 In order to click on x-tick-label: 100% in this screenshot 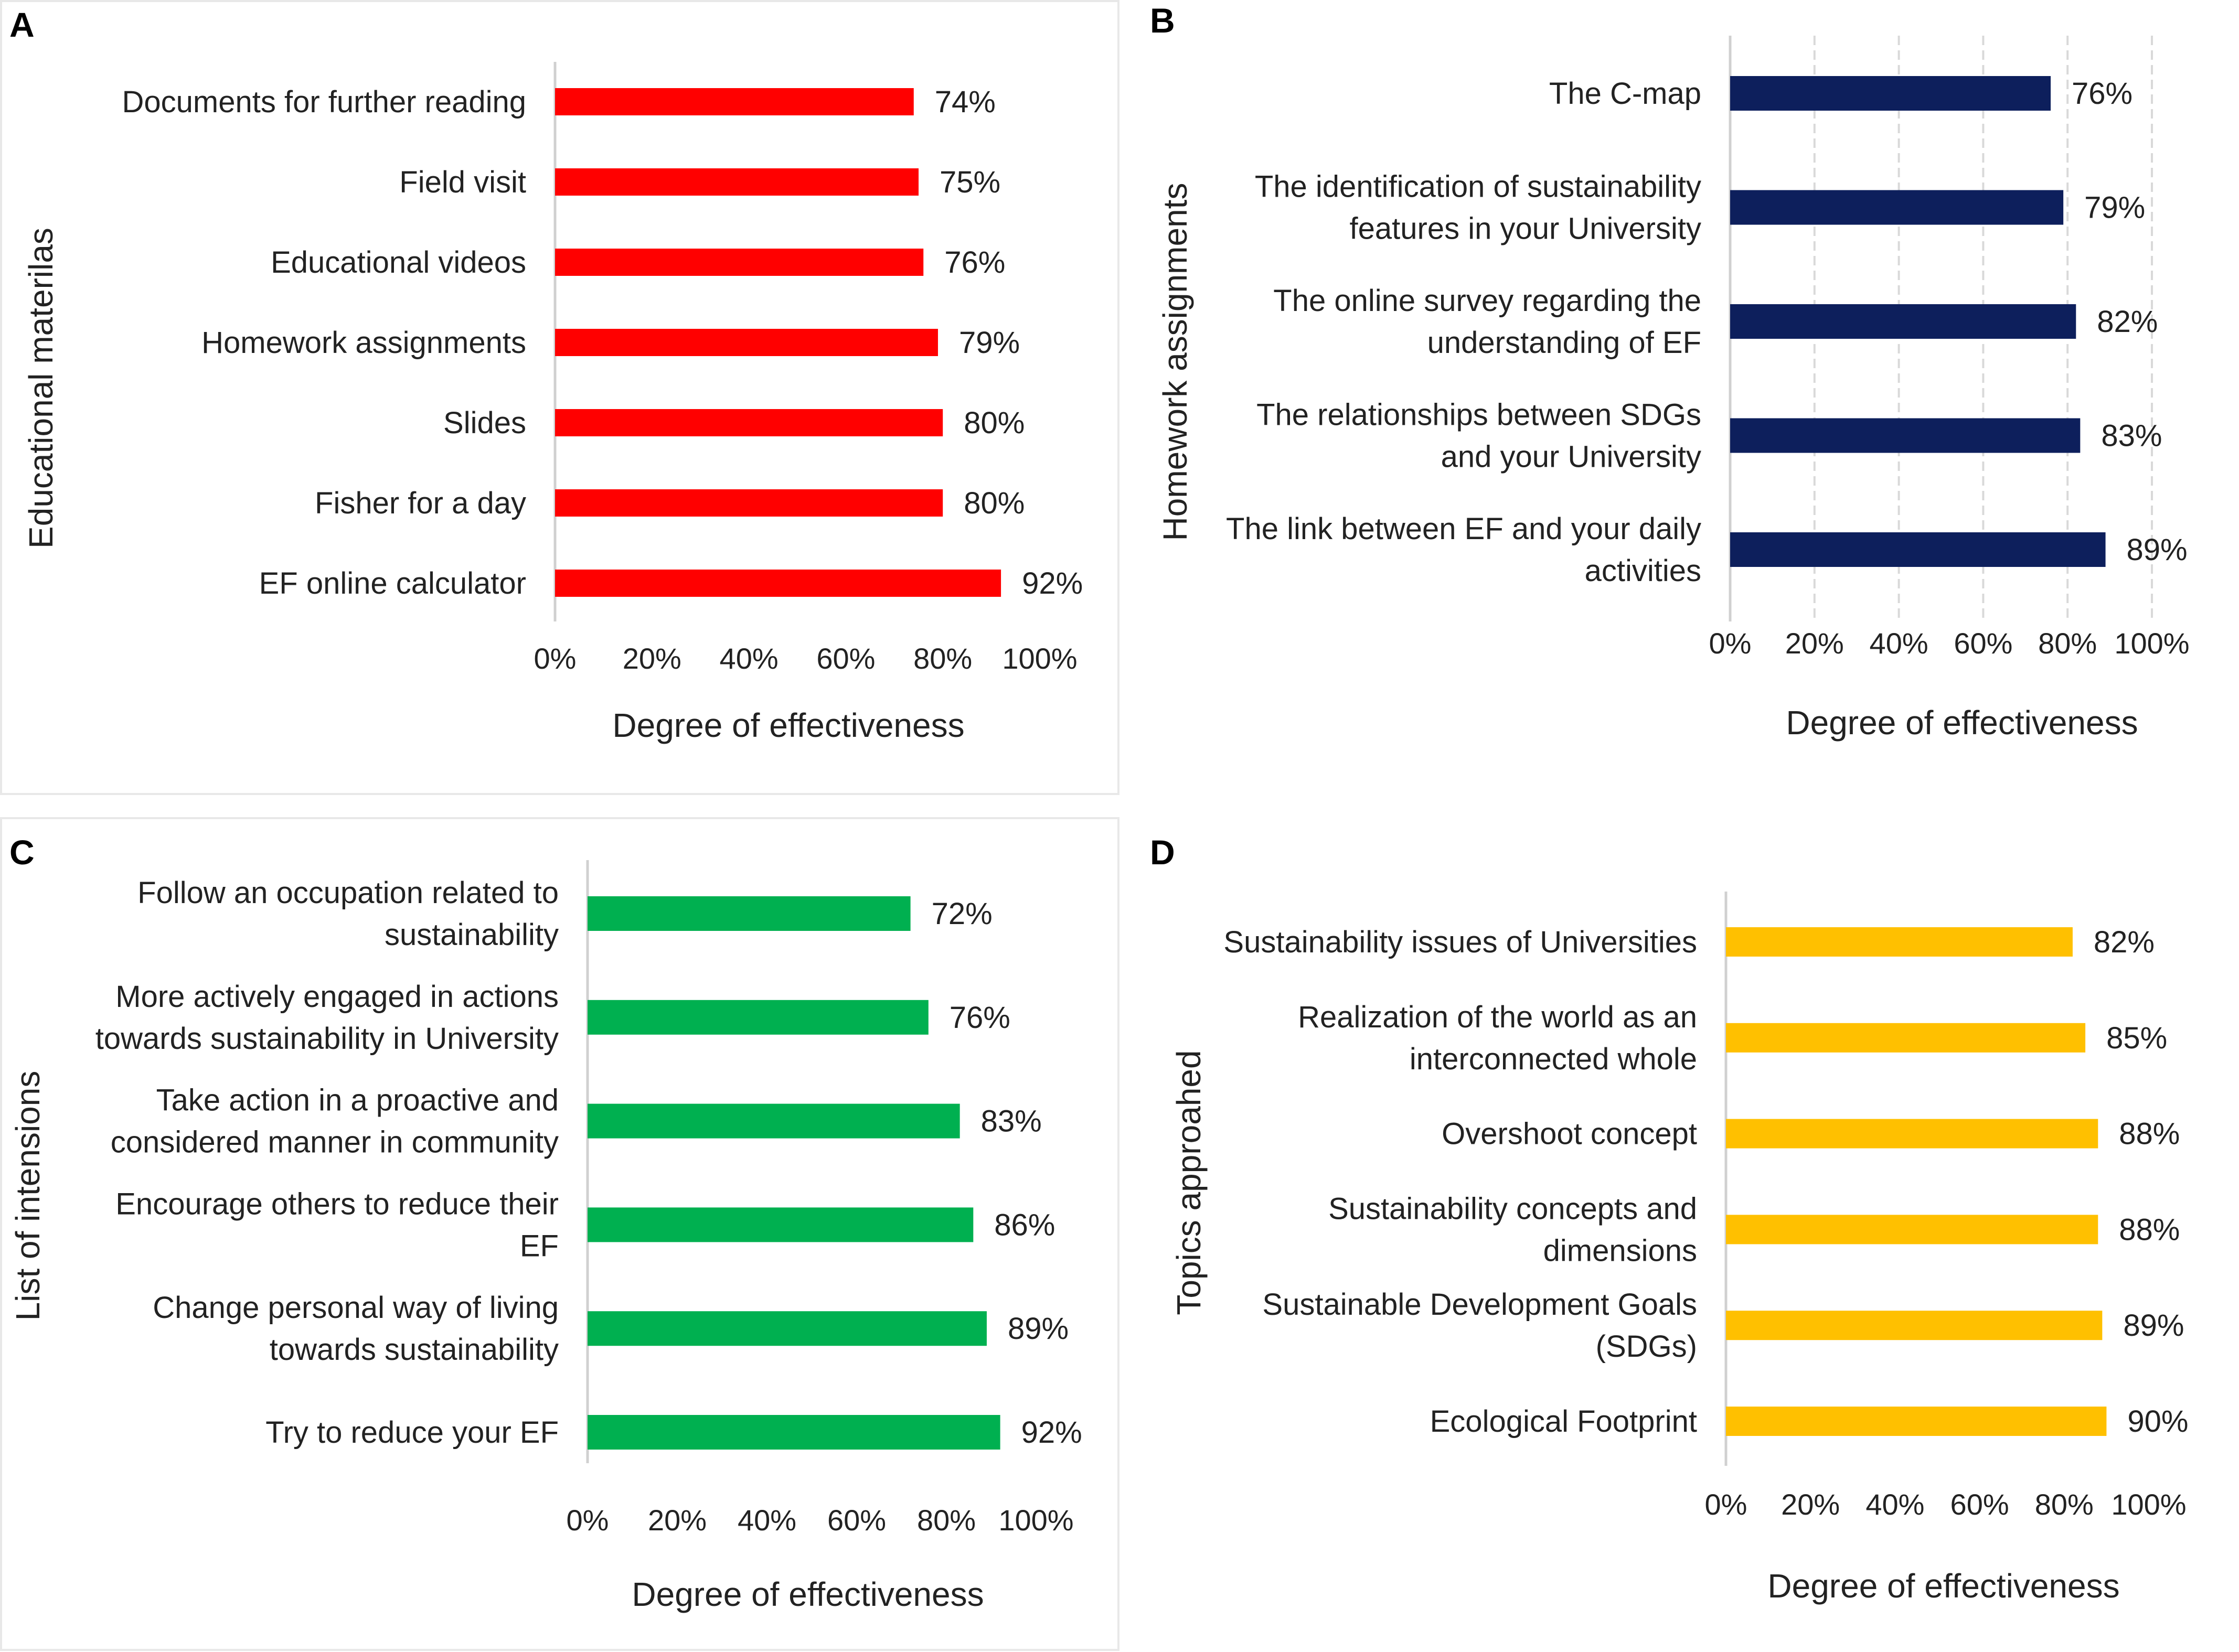, I will do `click(1035, 1520)`.